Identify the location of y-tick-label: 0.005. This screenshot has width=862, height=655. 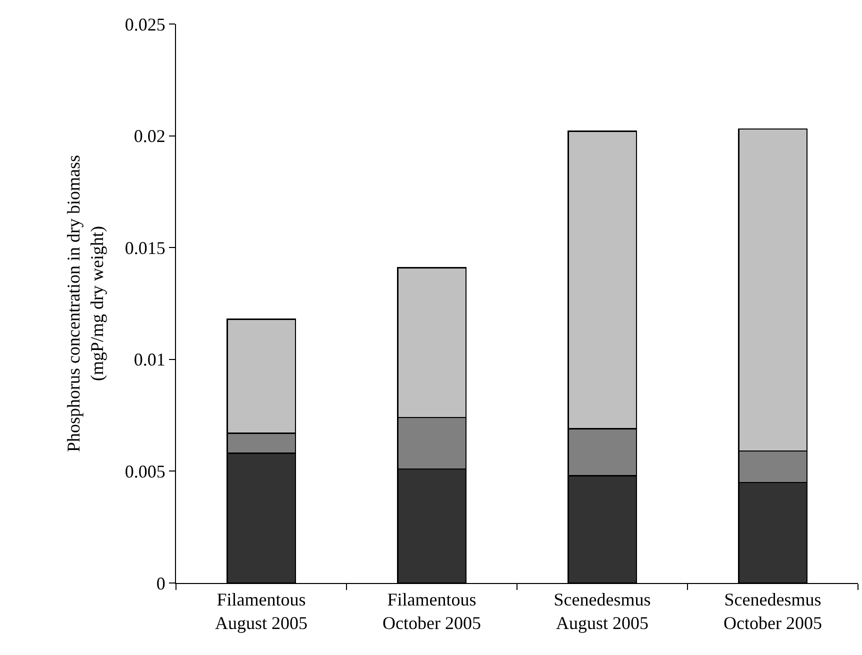
(145, 472).